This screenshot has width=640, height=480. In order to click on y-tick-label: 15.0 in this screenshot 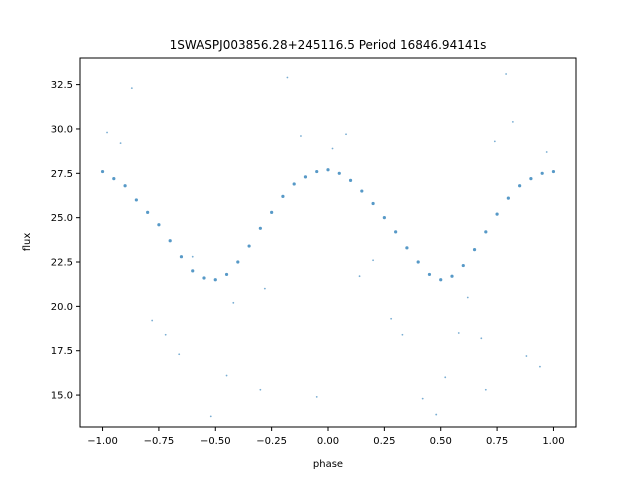, I will do `click(62, 396)`.